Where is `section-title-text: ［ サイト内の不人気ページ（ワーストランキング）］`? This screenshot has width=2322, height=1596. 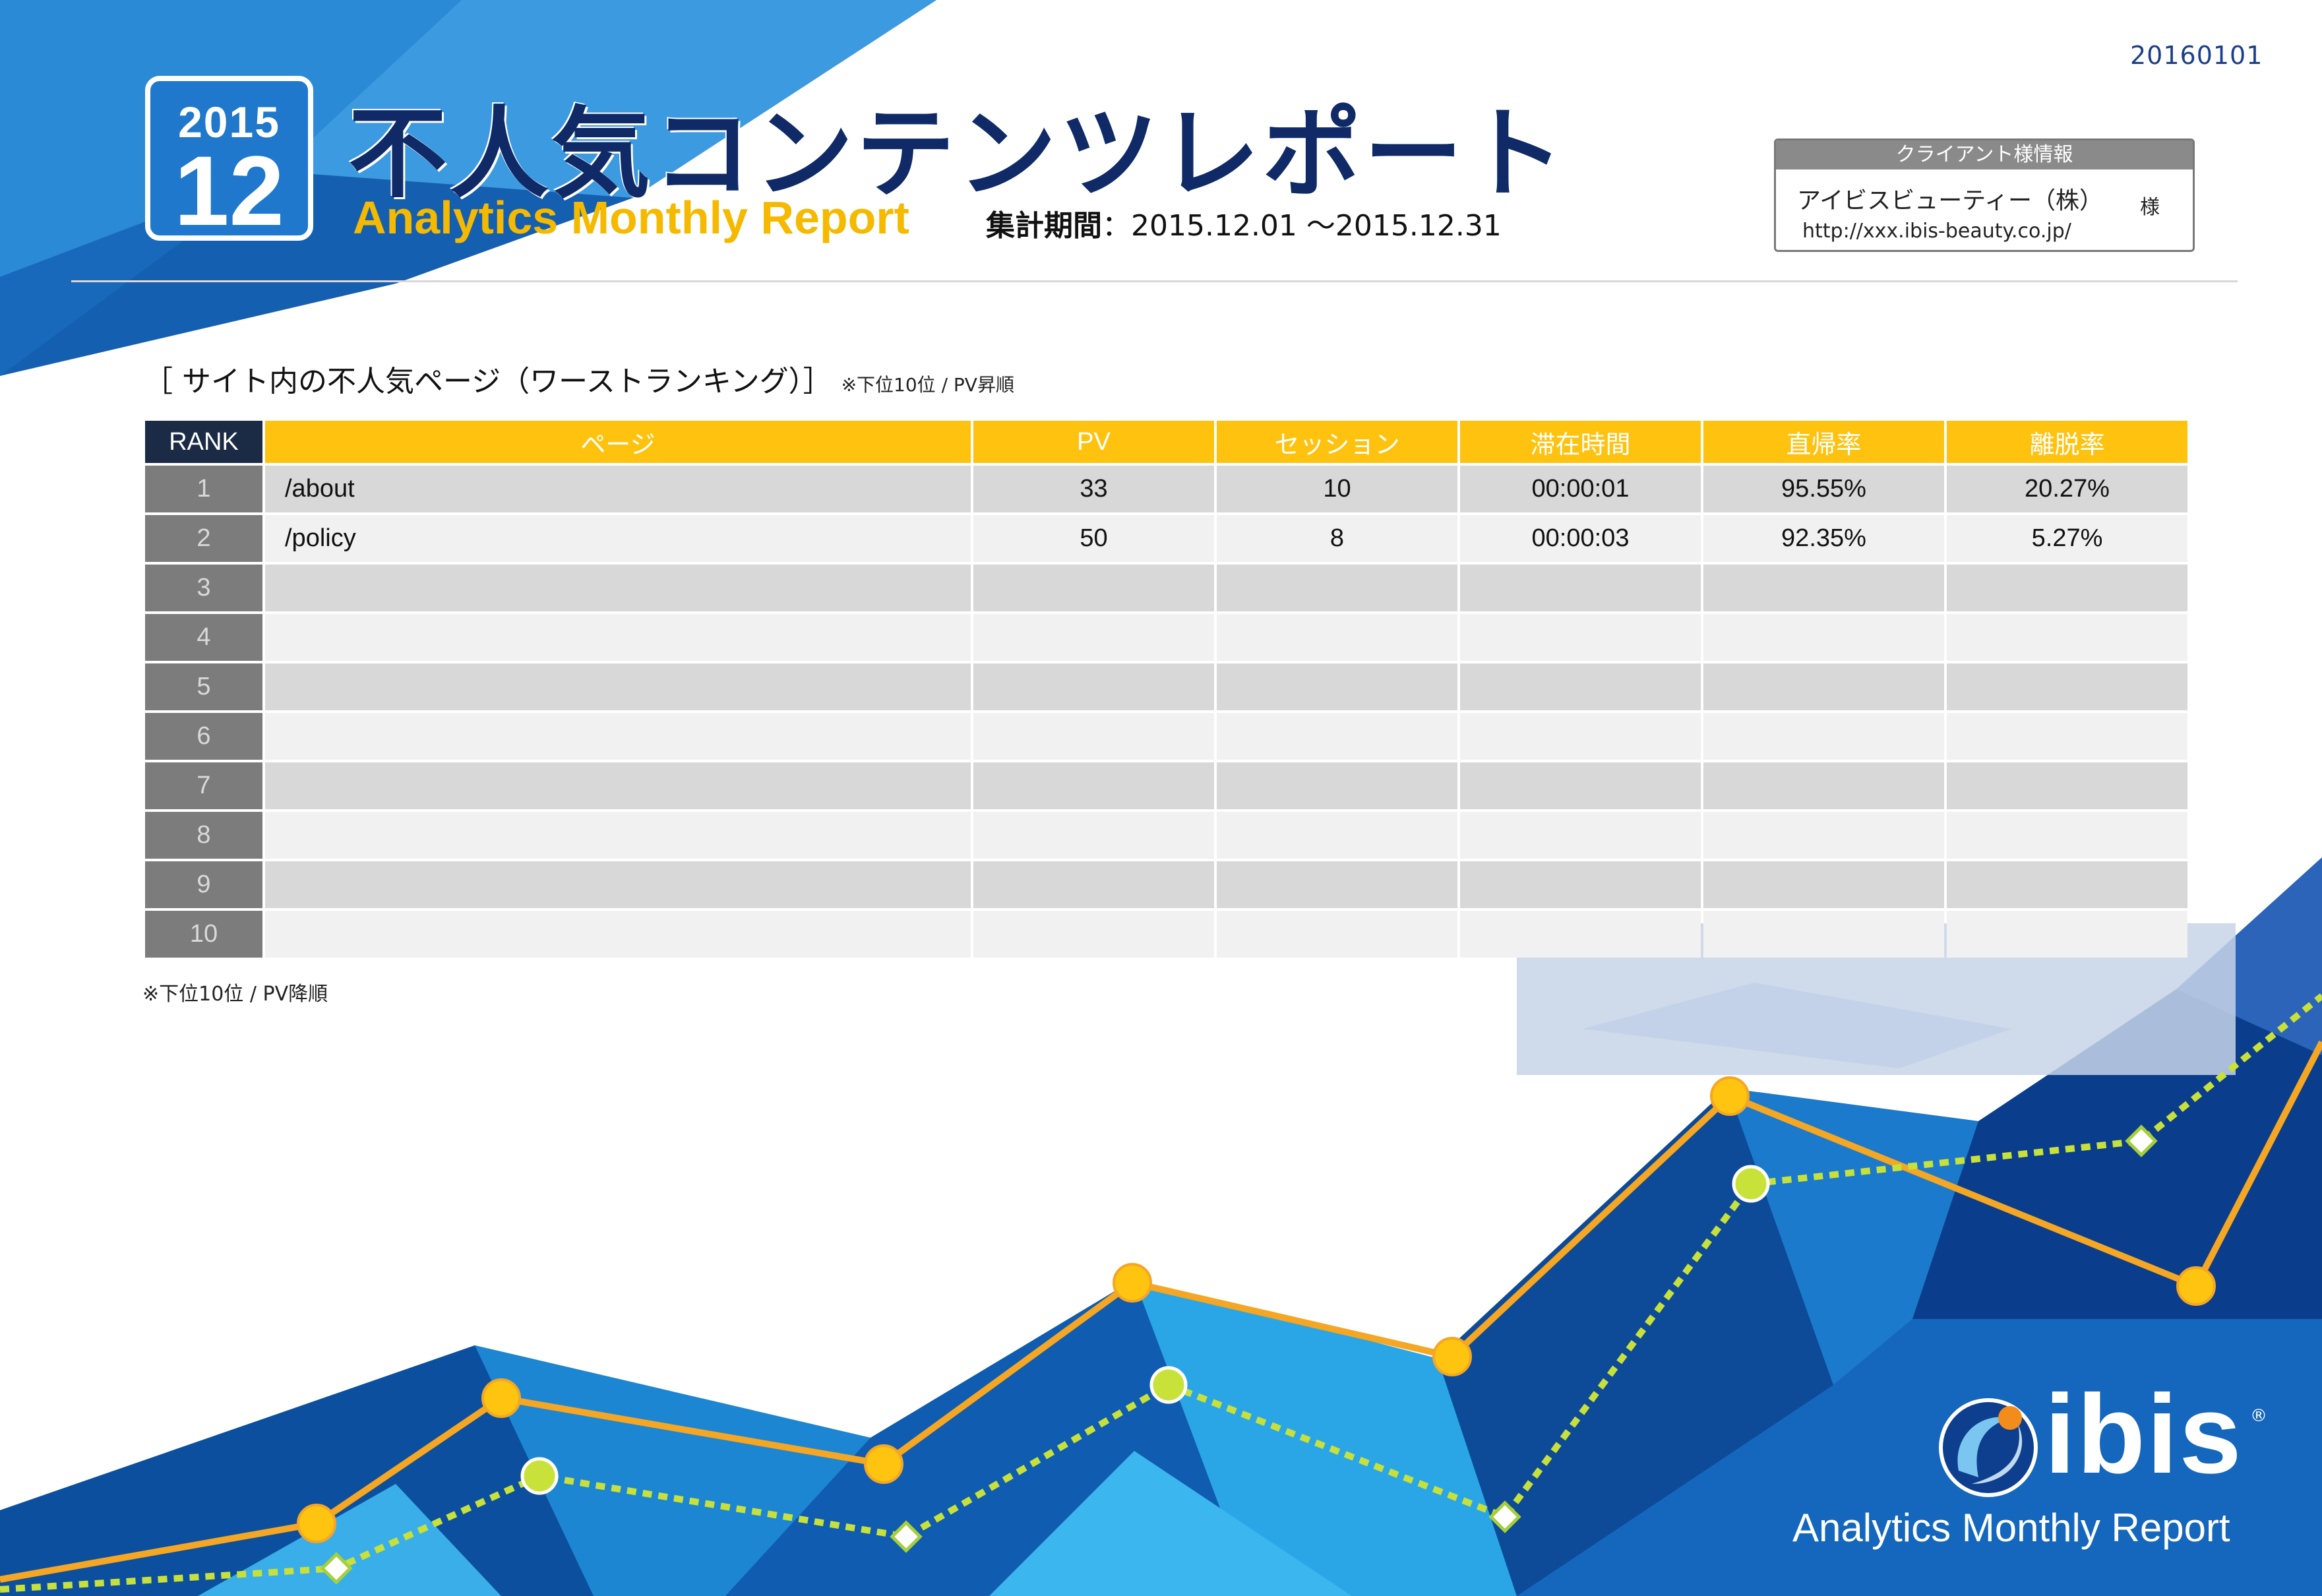
section-title-text: ［ サイト内の不人気ページ（ワーストランキング）］ is located at coordinates (488, 381).